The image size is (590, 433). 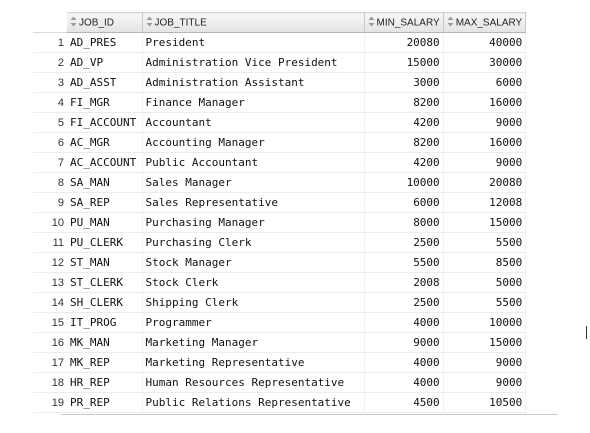 I want to click on job-title-cell: Purchasing Clerk, so click(x=253, y=242).